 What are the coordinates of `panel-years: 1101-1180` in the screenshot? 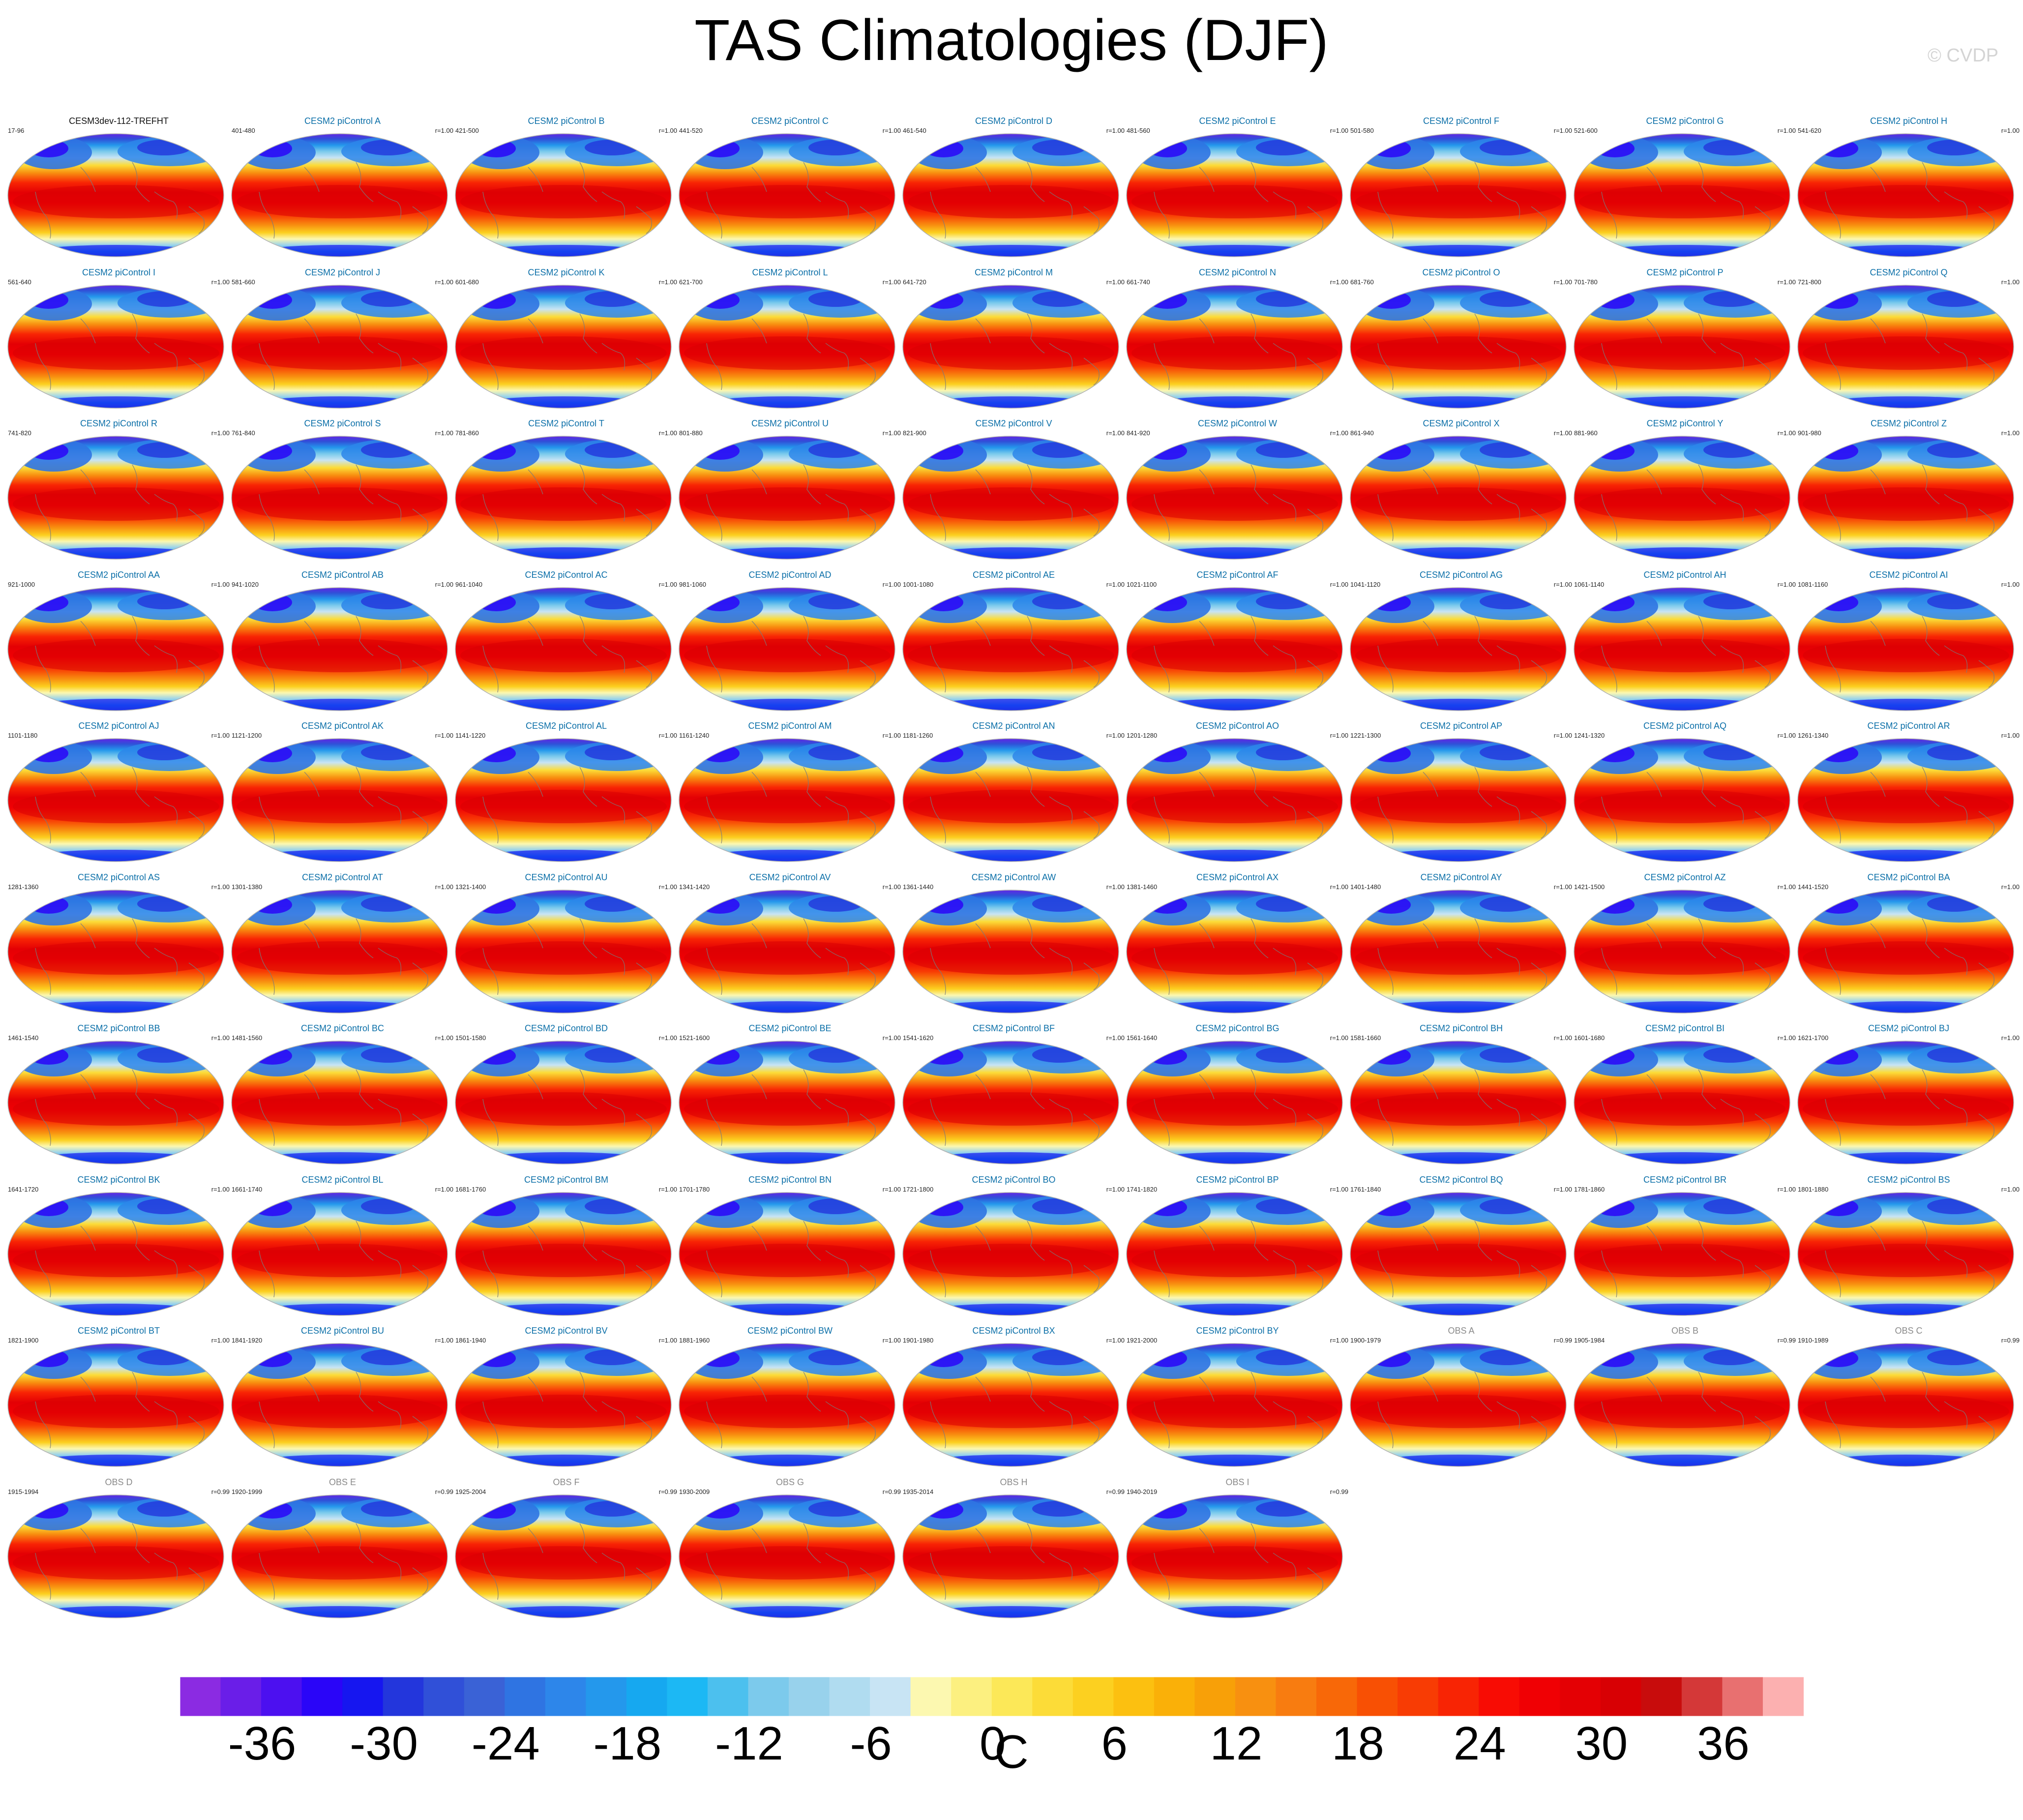 It's located at (23, 735).